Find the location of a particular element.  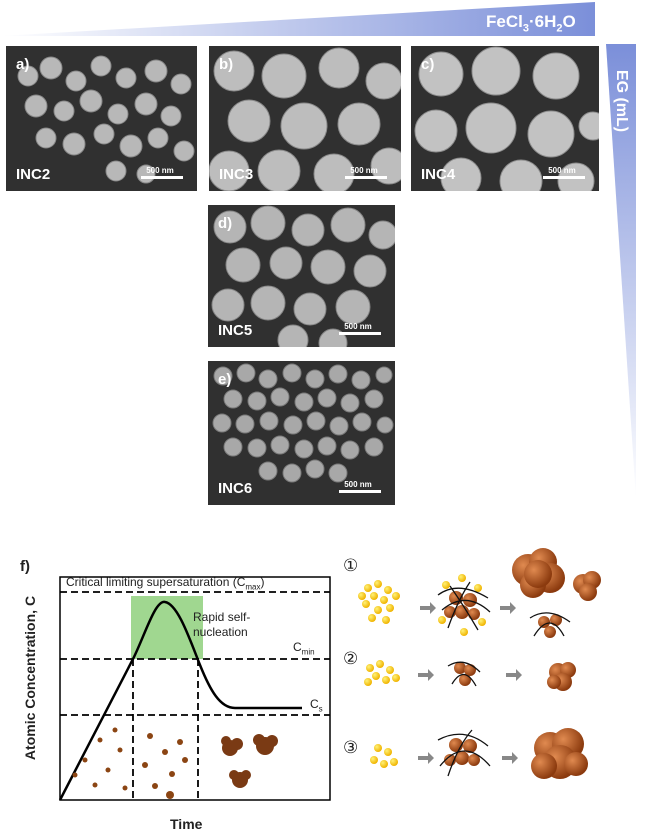

sample-label: INC6 is located at coordinates (235, 488).